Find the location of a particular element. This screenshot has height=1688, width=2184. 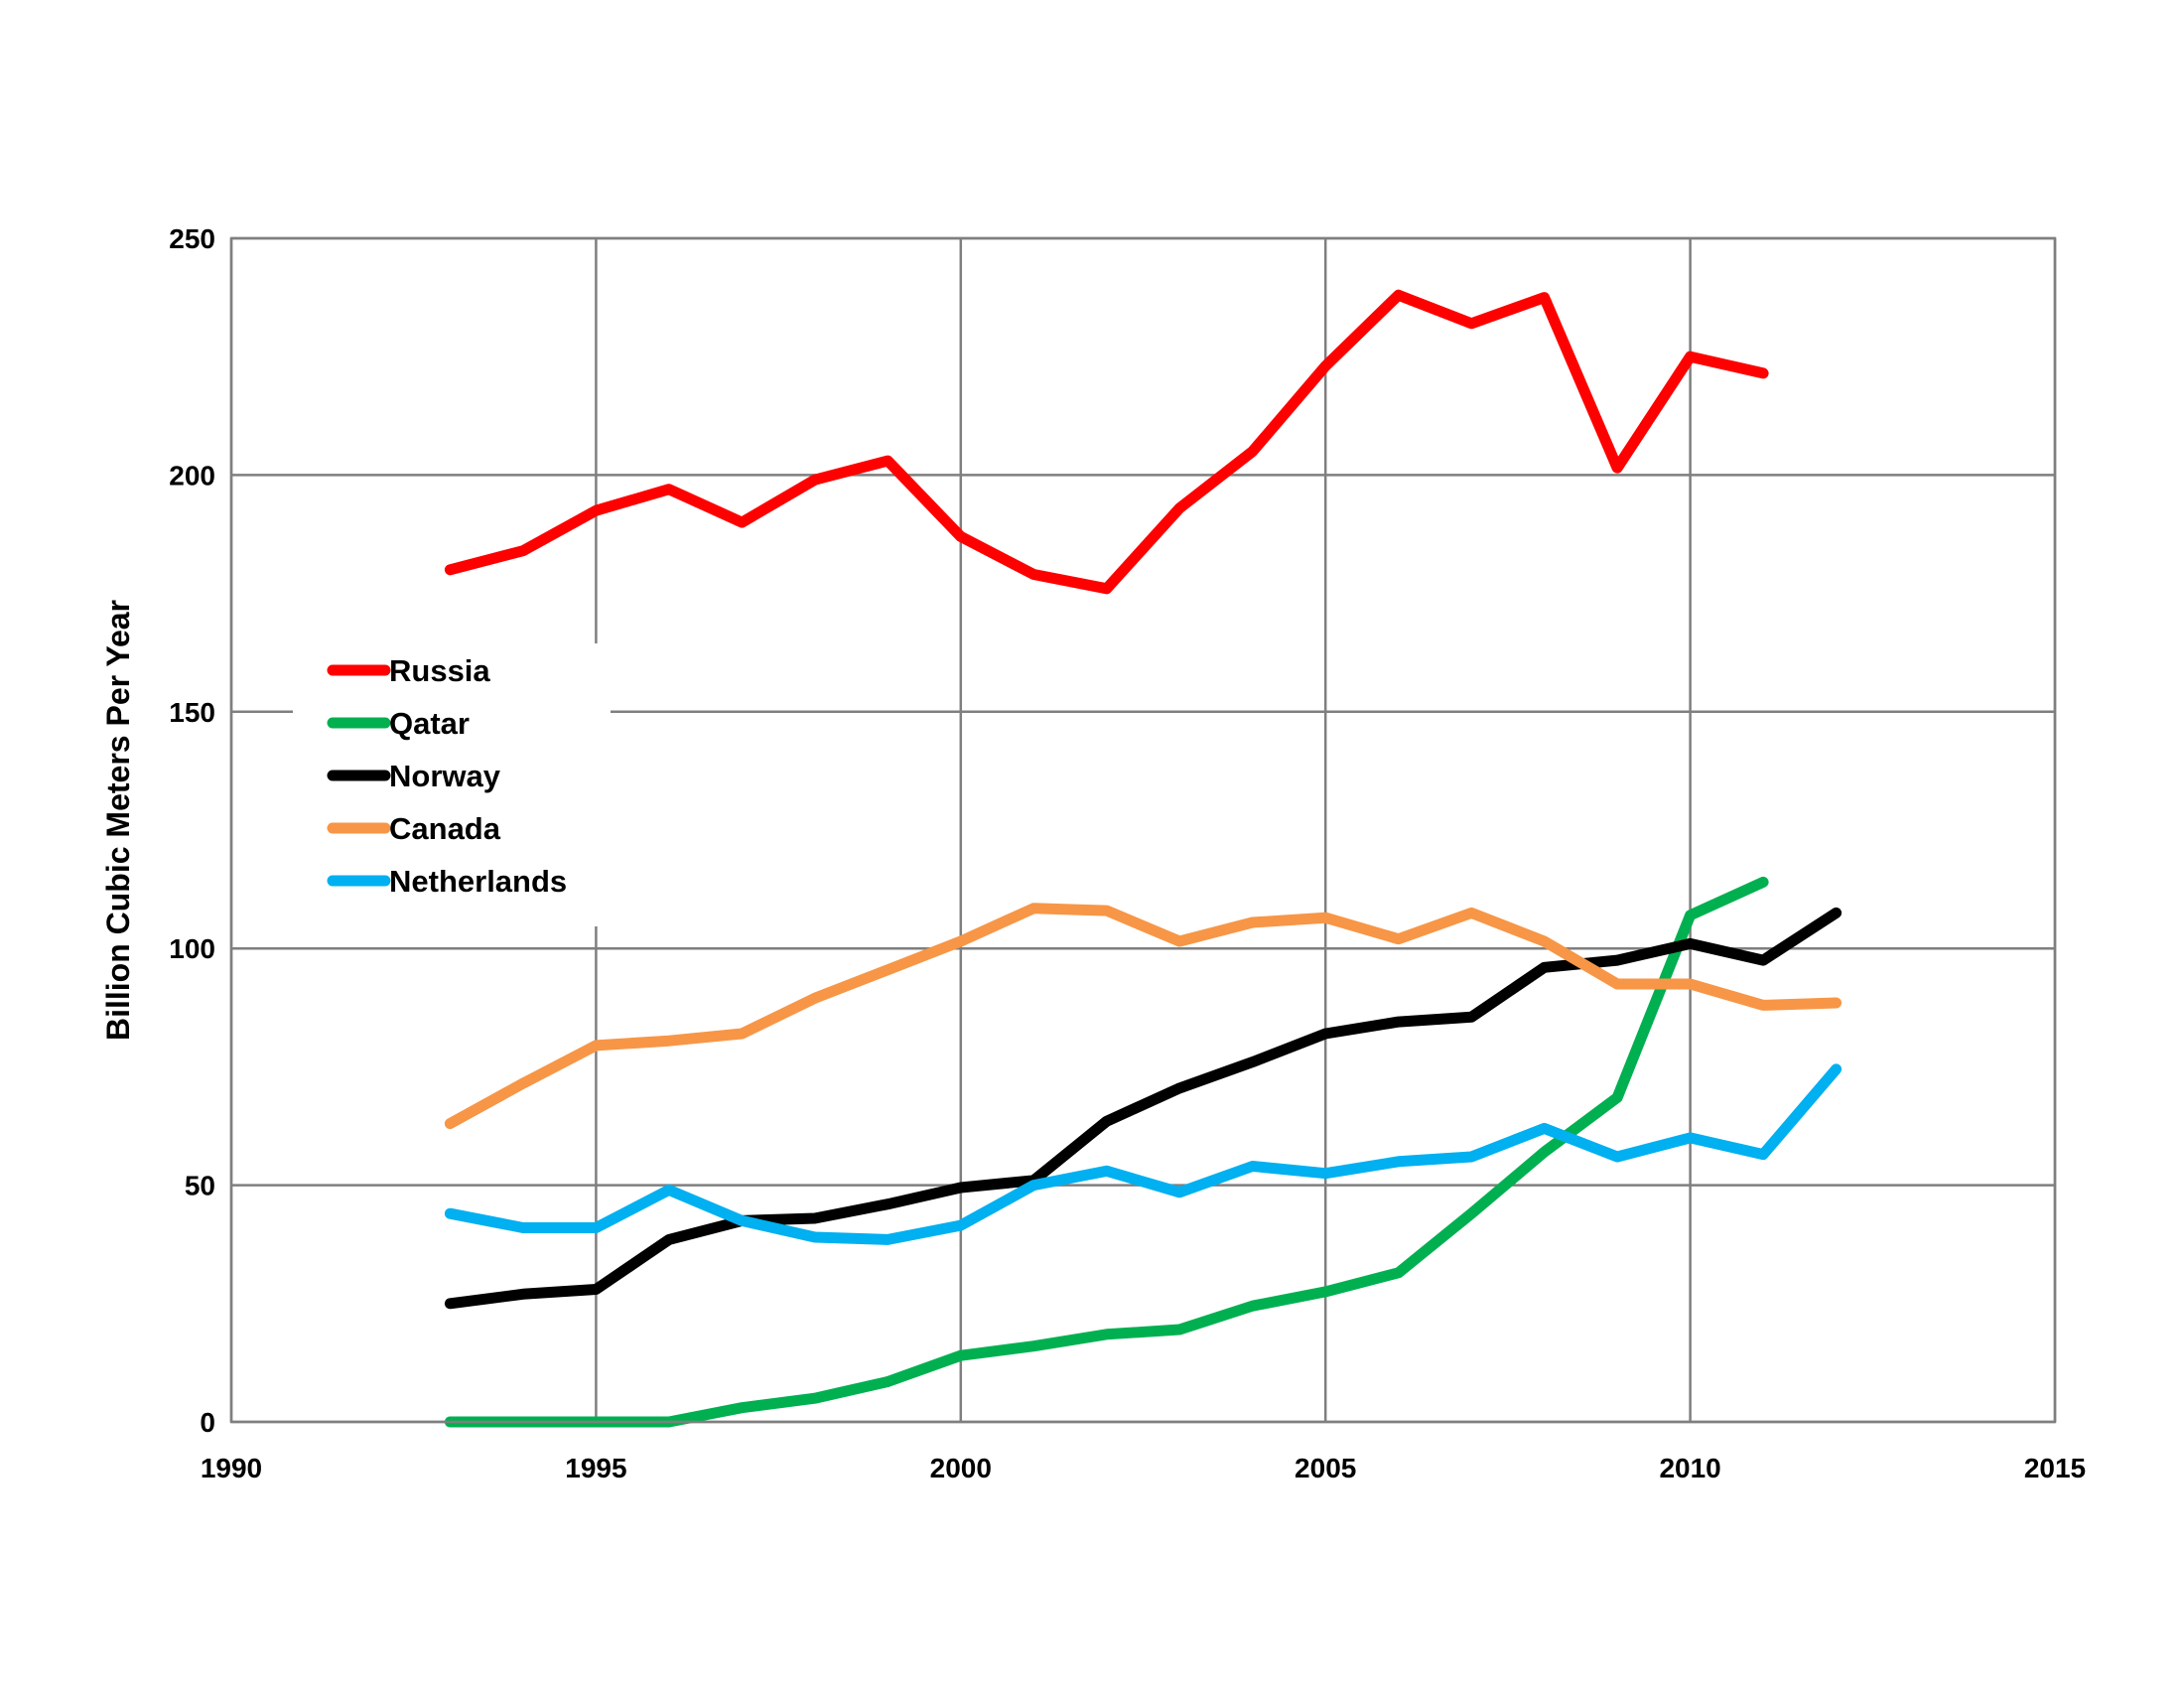

x-tick-label-3: 2005 is located at coordinates (1325, 1468).